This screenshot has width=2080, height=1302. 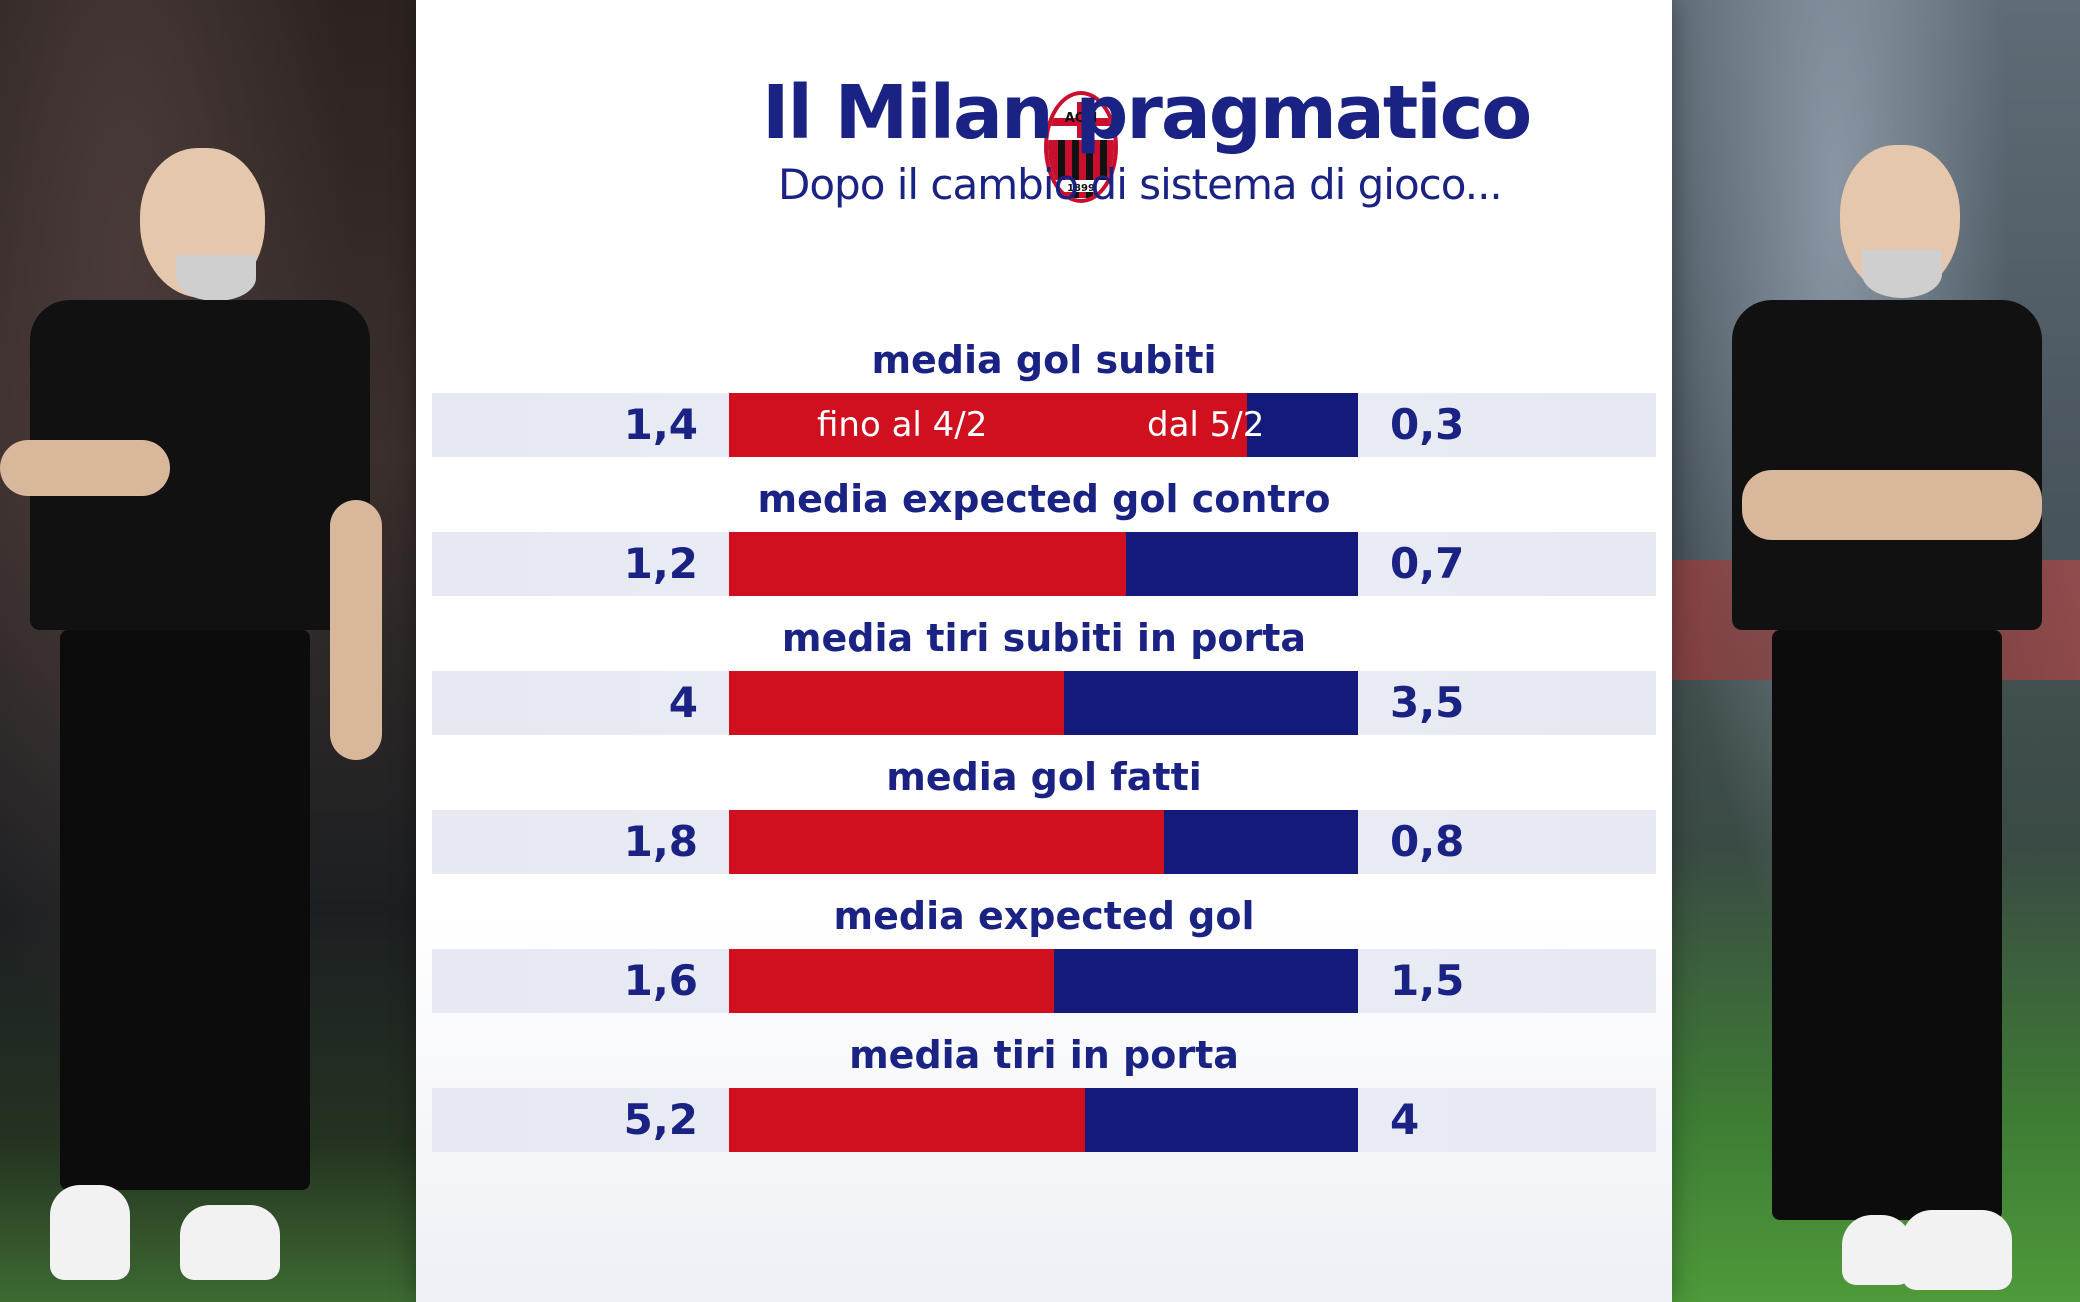 I want to click on svg-text: 1899, so click(x=1081, y=188).